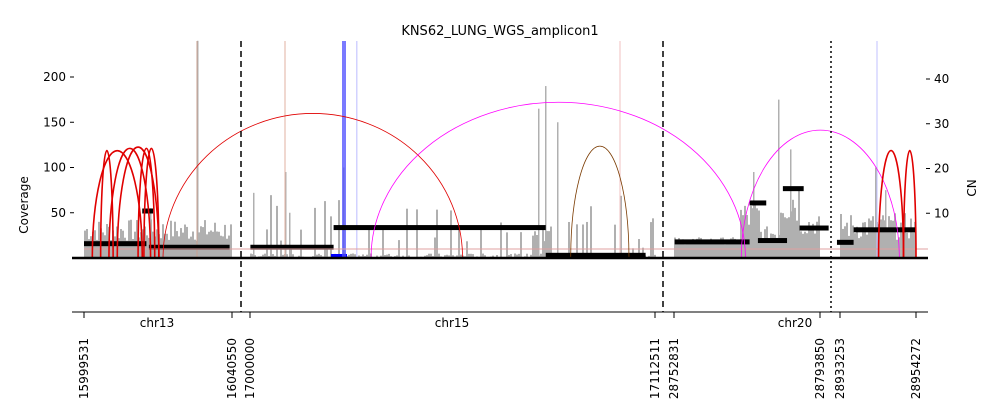  Describe the element at coordinates (941, 79) in the screenshot. I see `y-tick-label-right: 40` at that location.